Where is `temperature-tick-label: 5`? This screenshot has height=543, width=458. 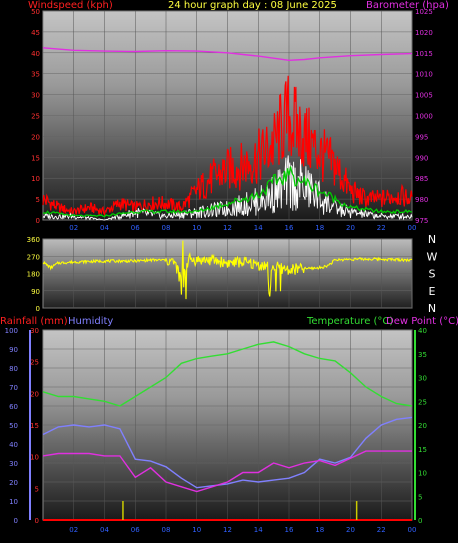 temperature-tick-label: 5 is located at coordinates (420, 497).